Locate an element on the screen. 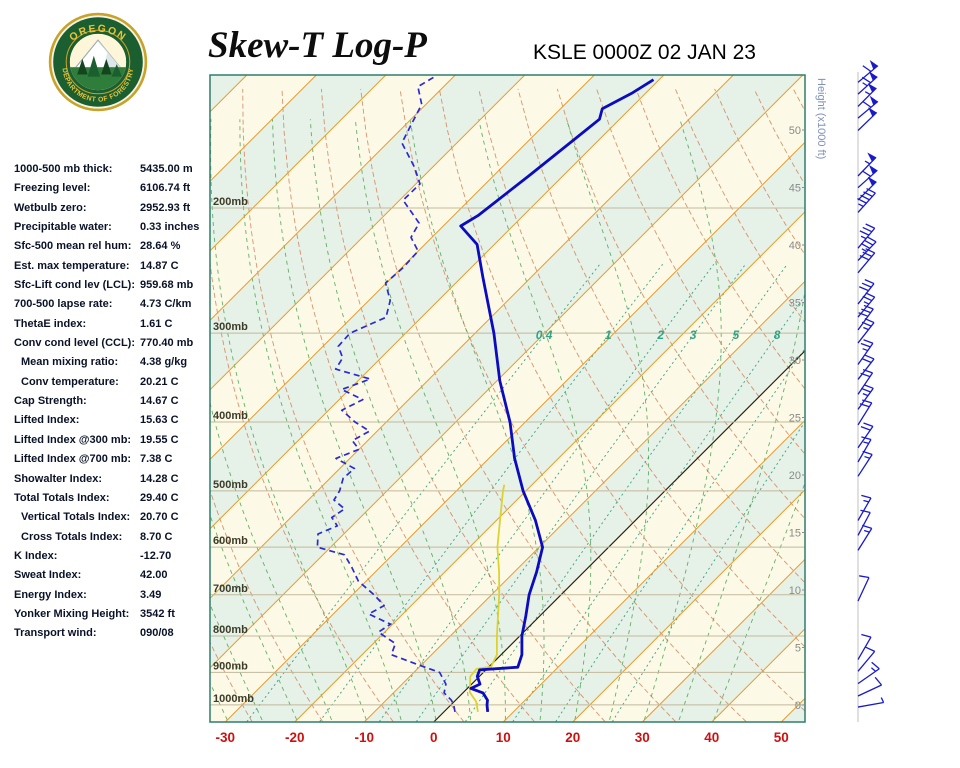  index-value: 29.40 C is located at coordinates (159, 497).